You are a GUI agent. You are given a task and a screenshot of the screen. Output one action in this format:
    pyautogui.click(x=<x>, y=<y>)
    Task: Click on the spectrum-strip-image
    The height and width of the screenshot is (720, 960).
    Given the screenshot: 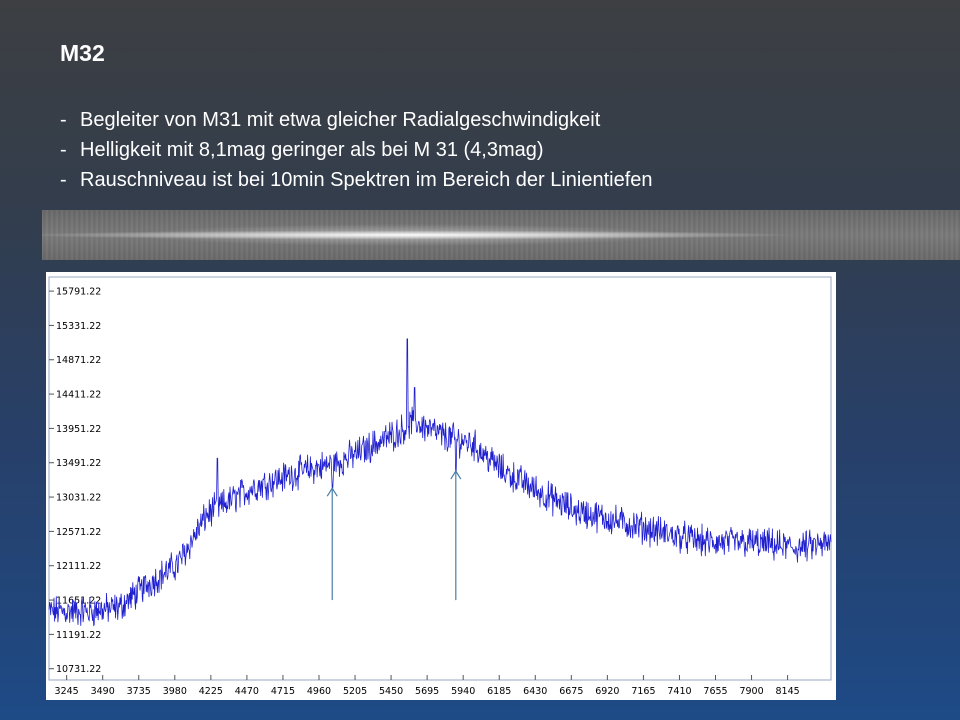 What is the action you would take?
    pyautogui.click(x=501, y=235)
    